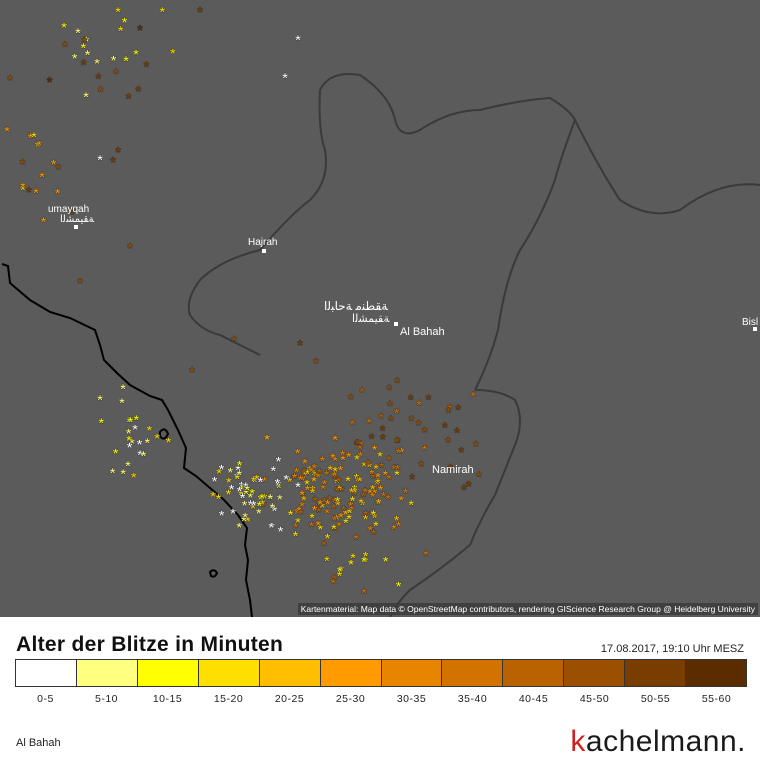 Image resolution: width=760 pixels, height=760 pixels. What do you see at coordinates (396, 324) in the screenshot?
I see `place-marker-al-bahah` at bounding box center [396, 324].